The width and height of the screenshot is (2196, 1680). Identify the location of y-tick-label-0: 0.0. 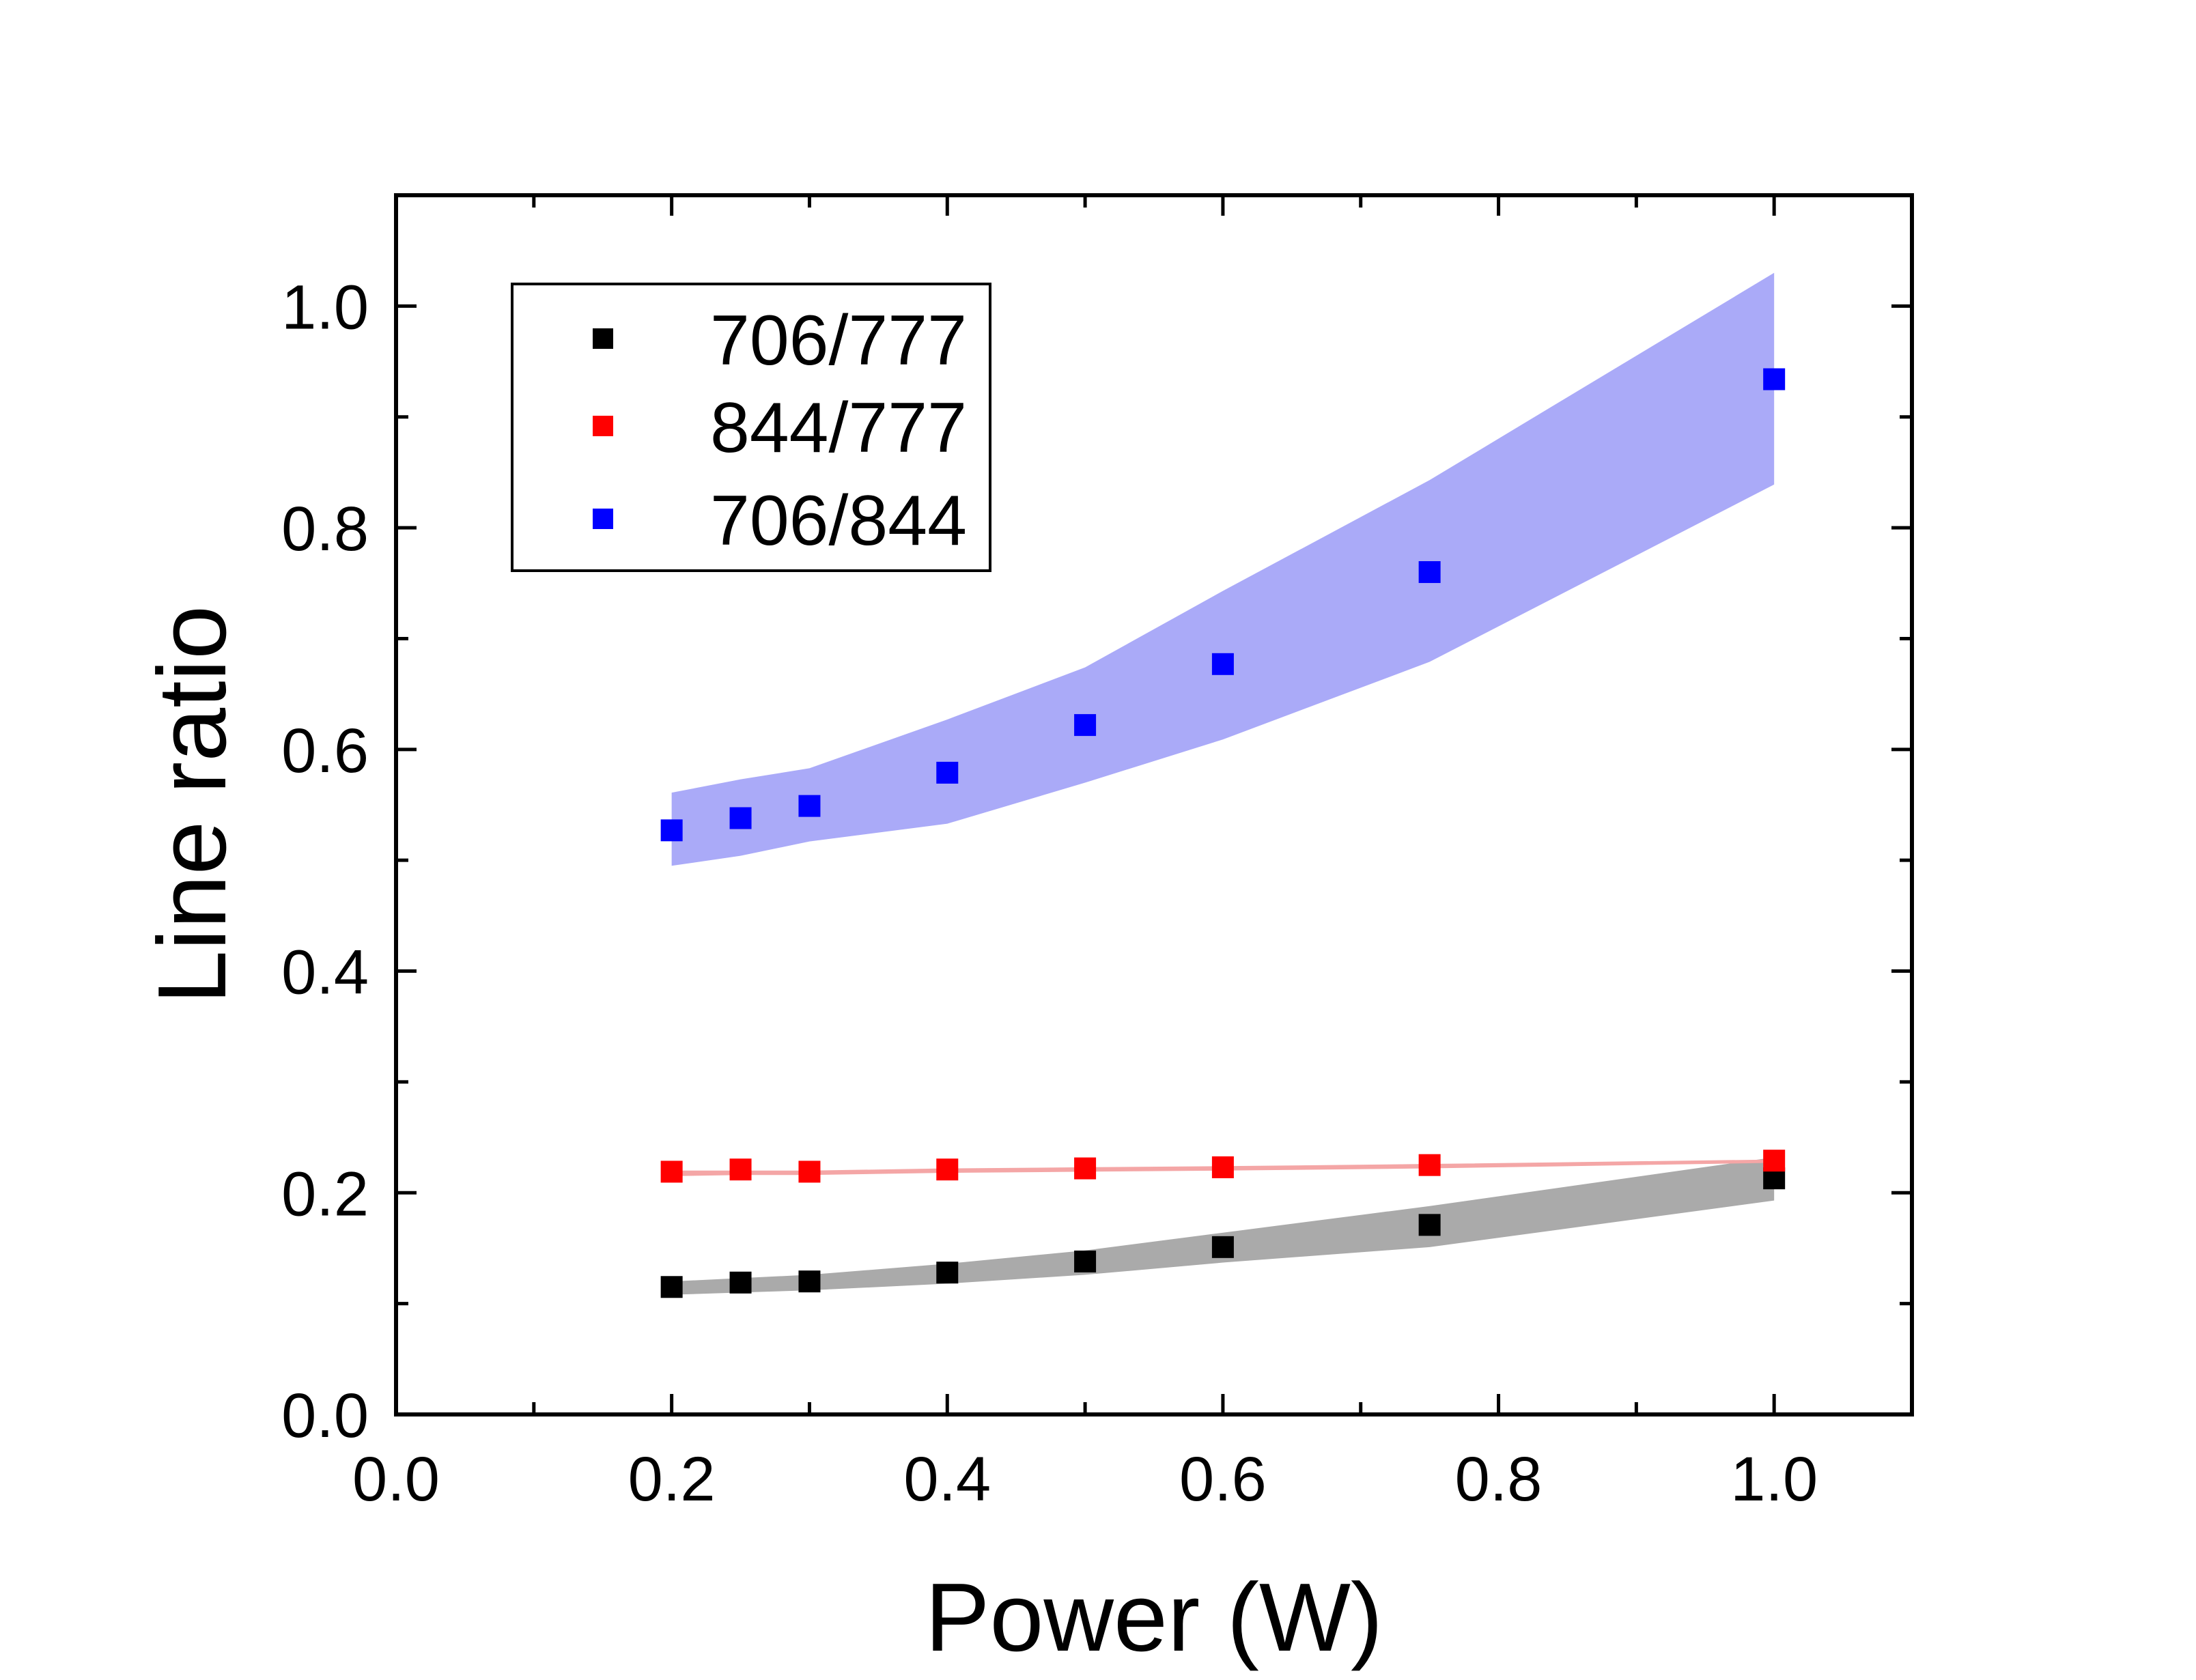
(325, 1416).